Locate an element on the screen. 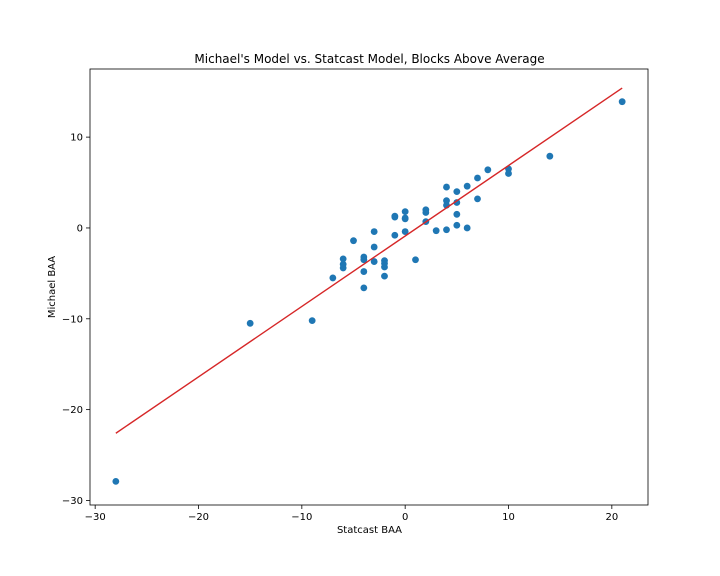 The width and height of the screenshot is (720, 576). x-tick-label: −30 is located at coordinates (95, 517).